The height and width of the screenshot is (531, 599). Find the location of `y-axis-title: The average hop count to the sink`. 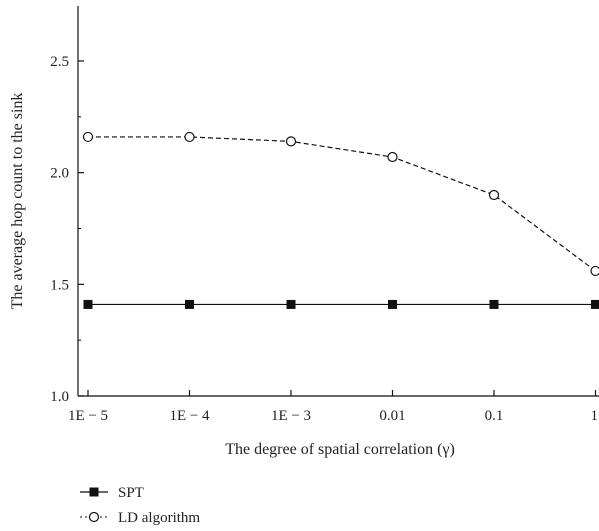

y-axis-title: The average hop count to the sink is located at coordinates (17, 201).